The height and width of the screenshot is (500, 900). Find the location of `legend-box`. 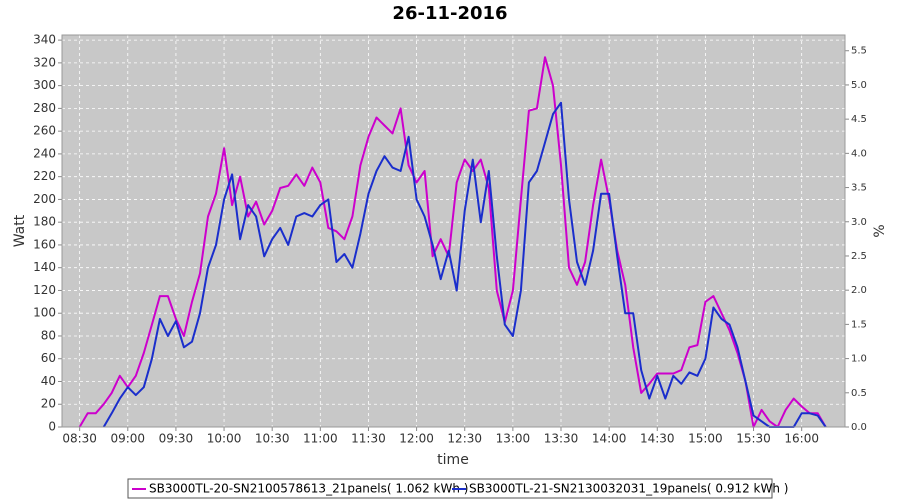

legend-box is located at coordinates (450, 488).